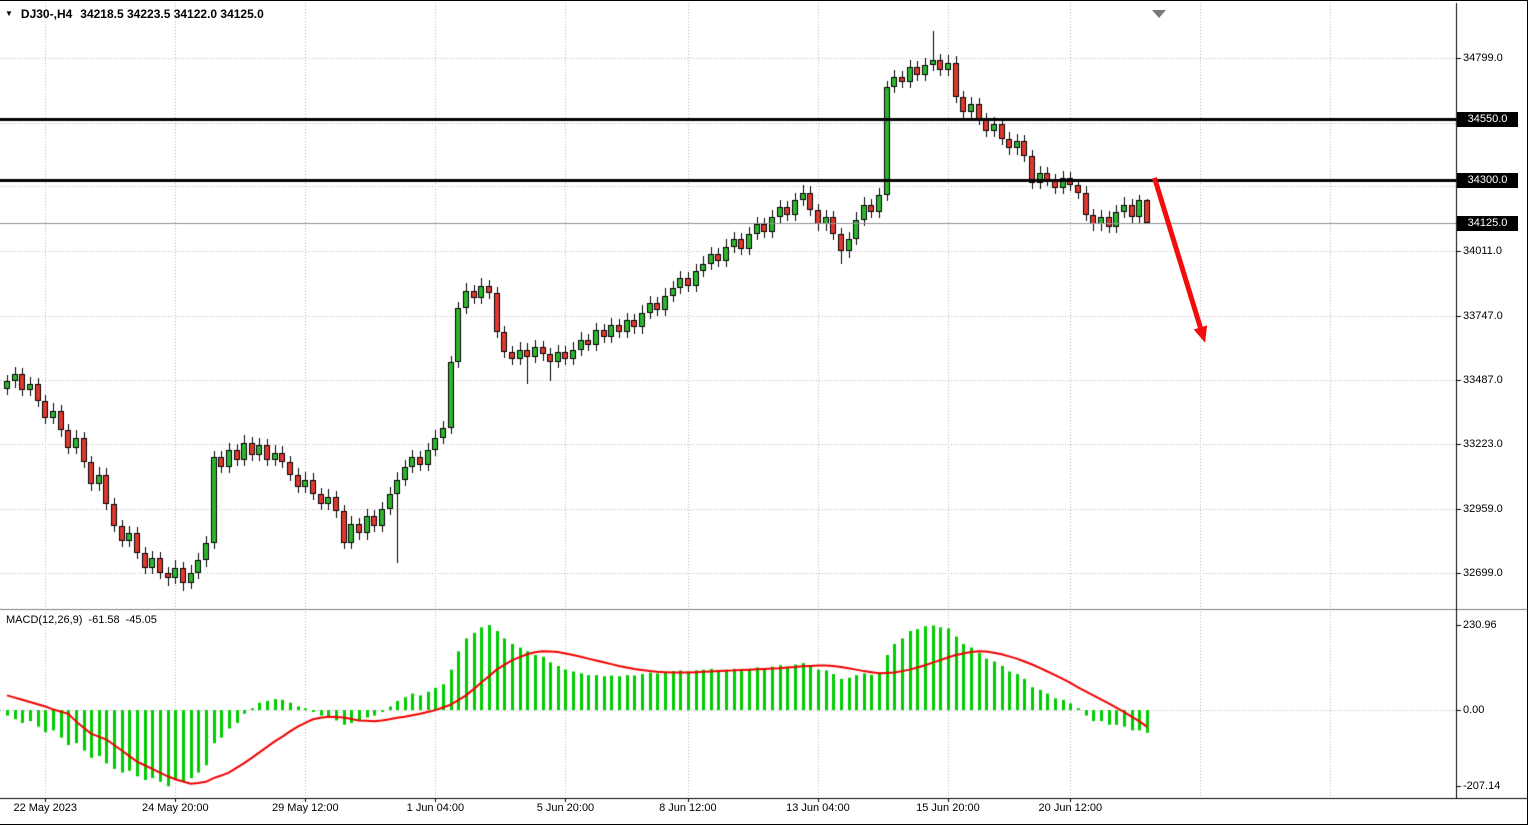 This screenshot has width=1528, height=825. What do you see at coordinates (688, 808) in the screenshot?
I see `time-axis-label: 8 Jun 12:00` at bounding box center [688, 808].